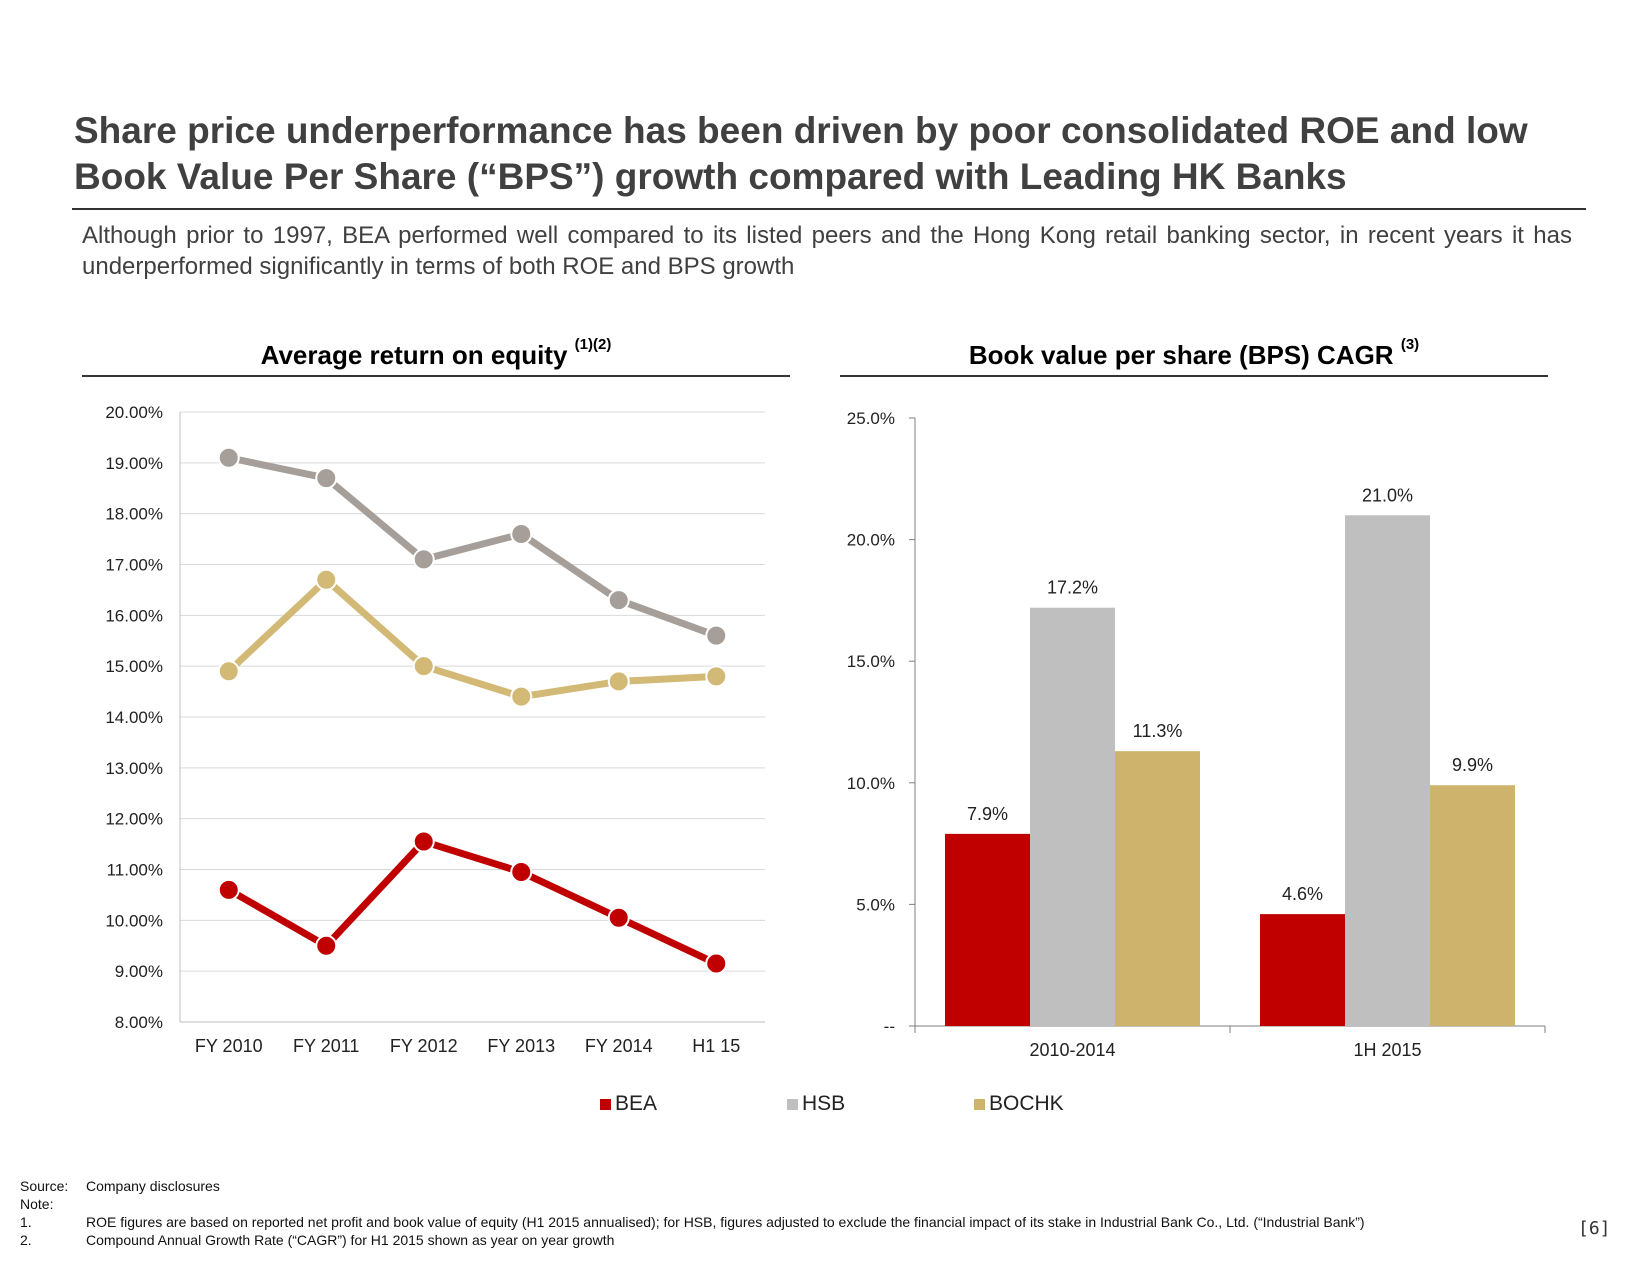  What do you see at coordinates (871, 540) in the screenshot?
I see `y-tick-label: 20.0%` at bounding box center [871, 540].